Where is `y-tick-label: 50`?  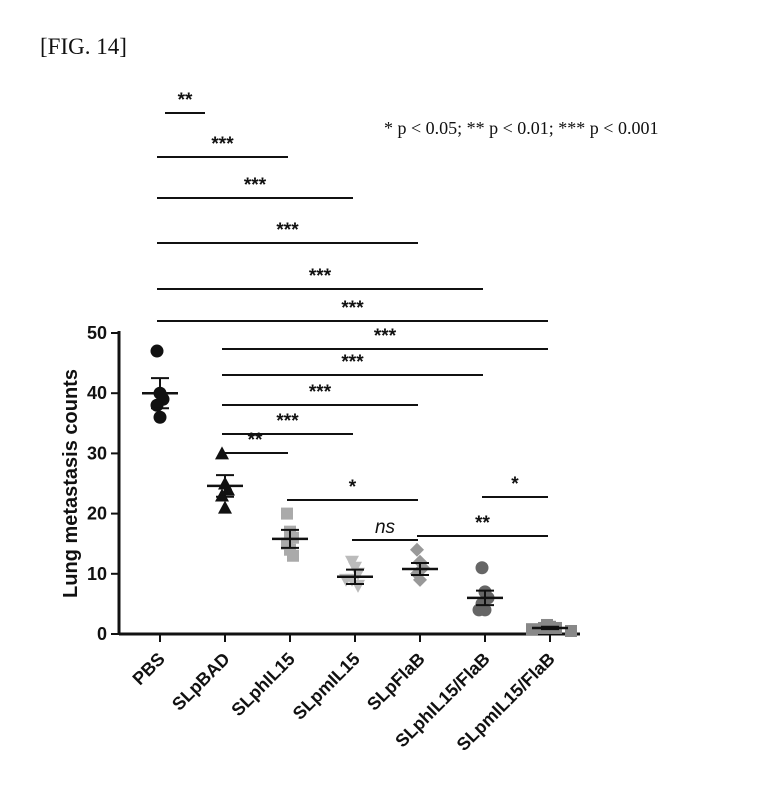
y-tick-label: 50 is located at coordinates (97, 333).